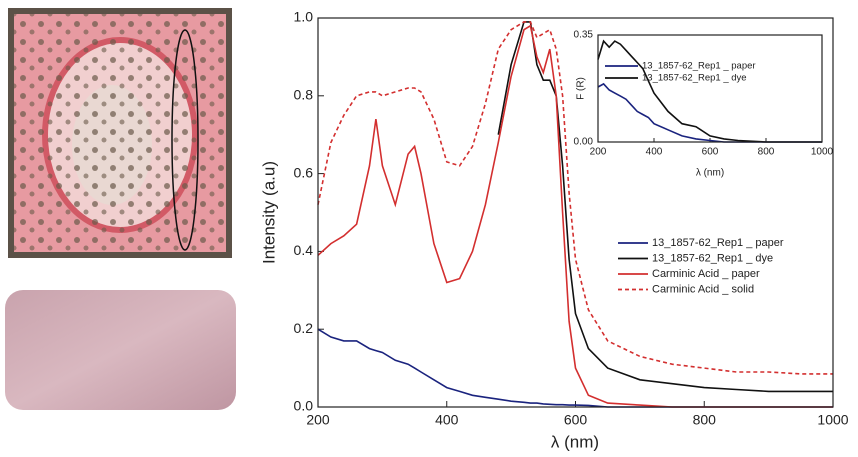 Image resolution: width=858 pixels, height=457 pixels. I want to click on y-tick-label: 0.2, so click(304, 328).